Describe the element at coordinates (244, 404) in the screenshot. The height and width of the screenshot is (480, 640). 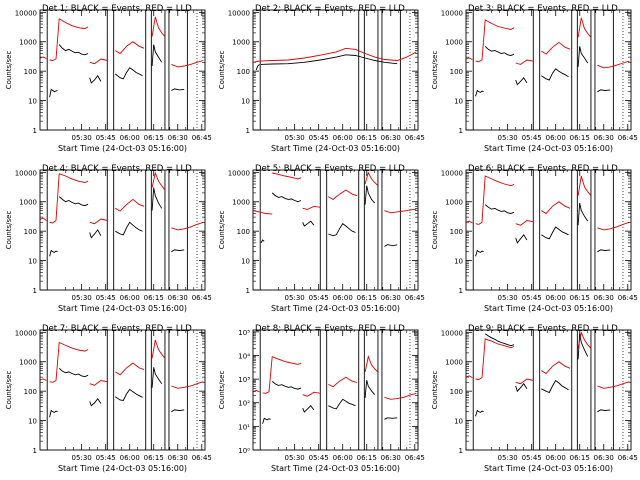
I see `y-tick-label: 10²` at that location.